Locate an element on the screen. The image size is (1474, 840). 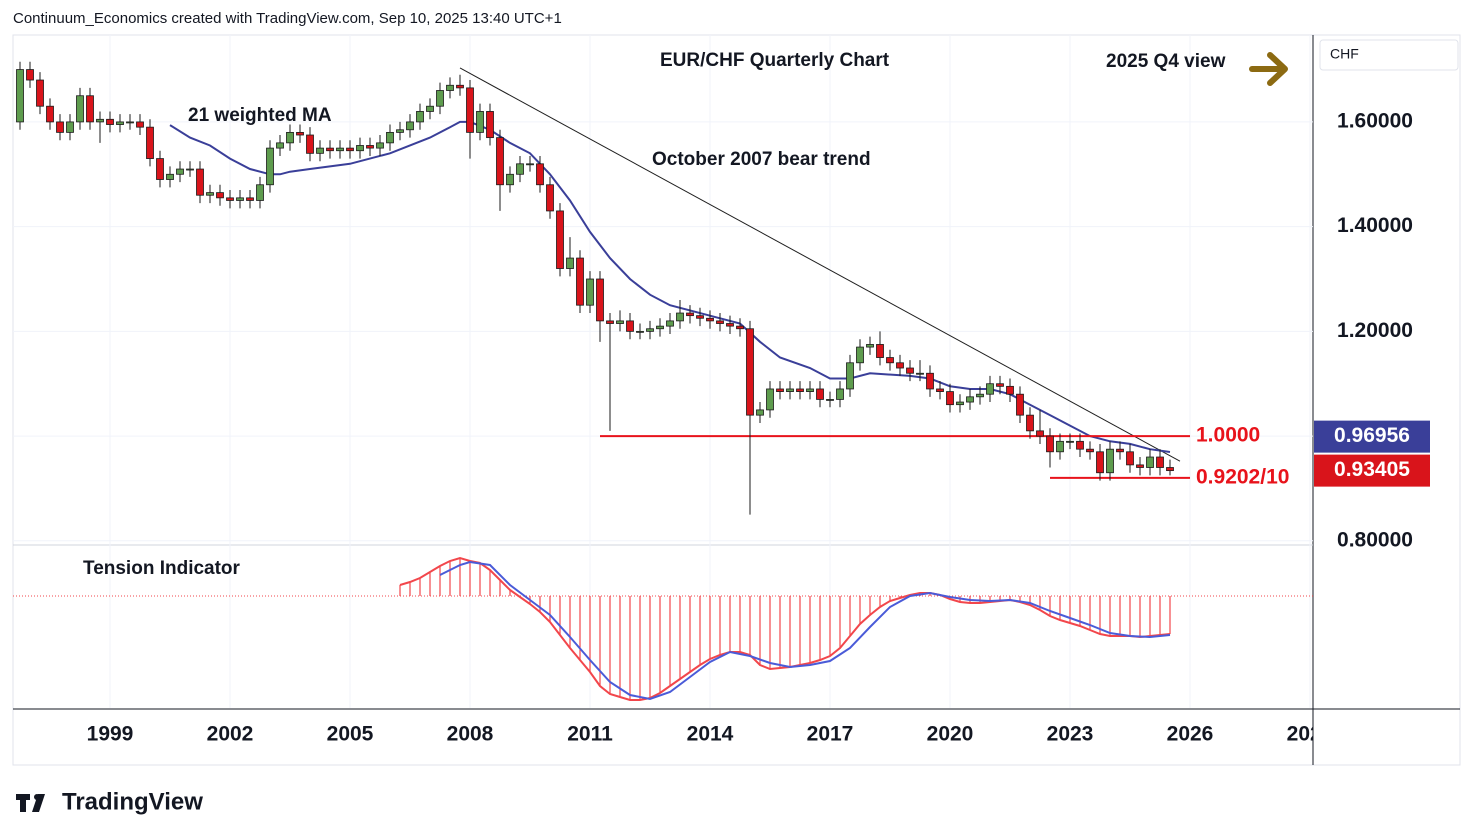
chart-title: EUR/CHF Quarterly Chart is located at coordinates (775, 60).